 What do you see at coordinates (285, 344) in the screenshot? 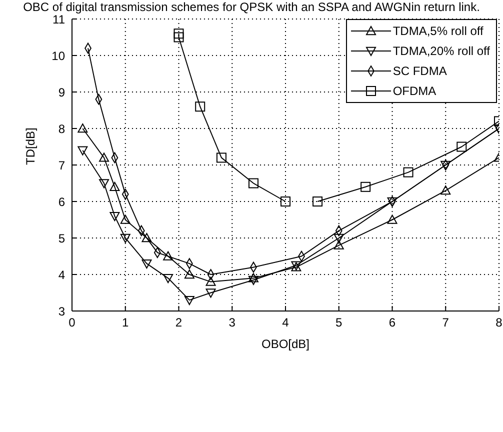
I see `x-axis-title: OBO[dB]` at bounding box center [285, 344].